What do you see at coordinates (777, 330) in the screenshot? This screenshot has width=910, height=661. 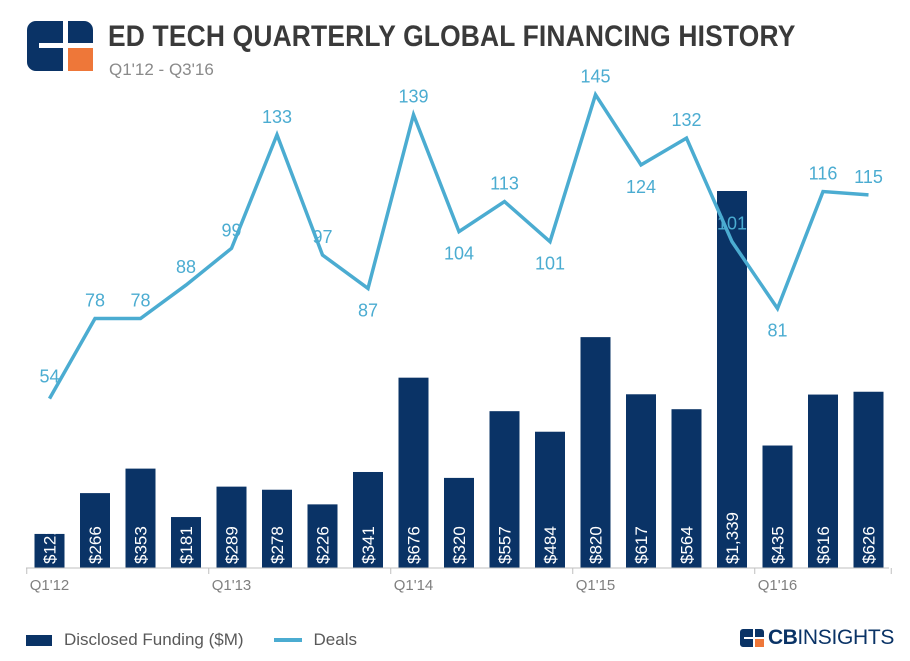 I see `deals-label: 81` at bounding box center [777, 330].